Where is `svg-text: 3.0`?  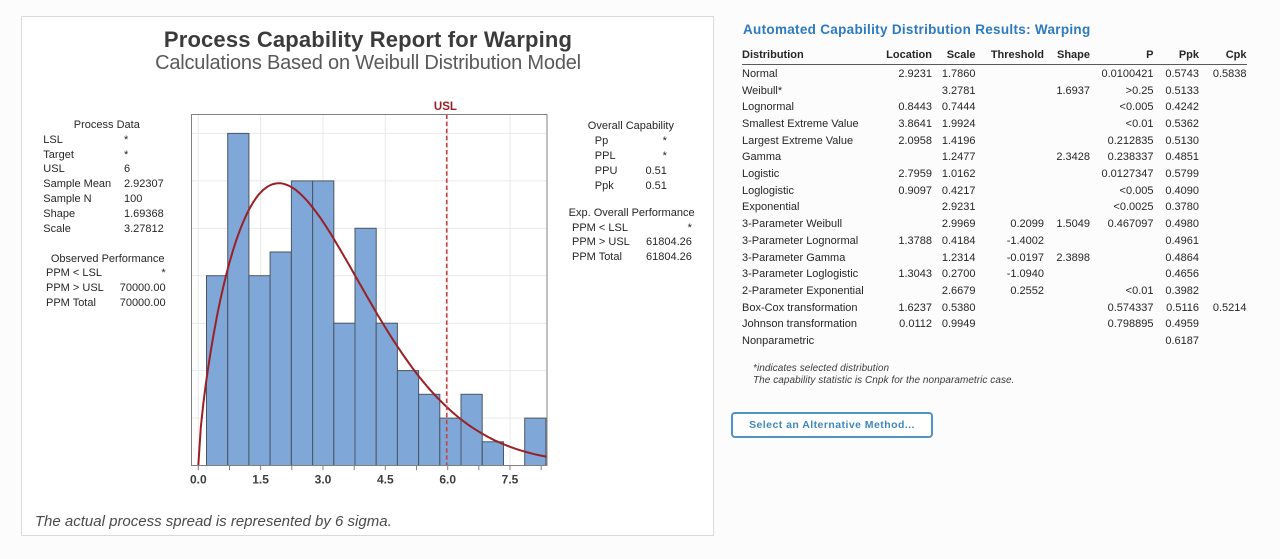
svg-text: 3.0 is located at coordinates (323, 480).